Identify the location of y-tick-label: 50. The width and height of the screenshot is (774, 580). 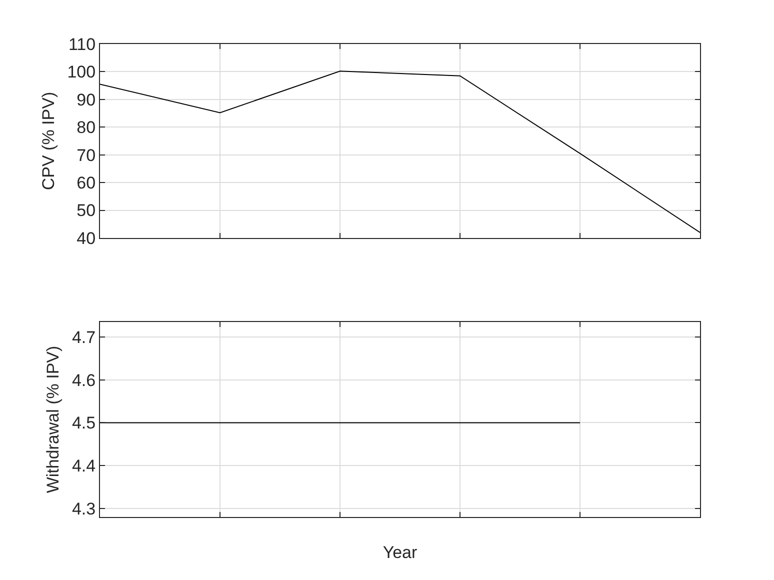
(86, 210).